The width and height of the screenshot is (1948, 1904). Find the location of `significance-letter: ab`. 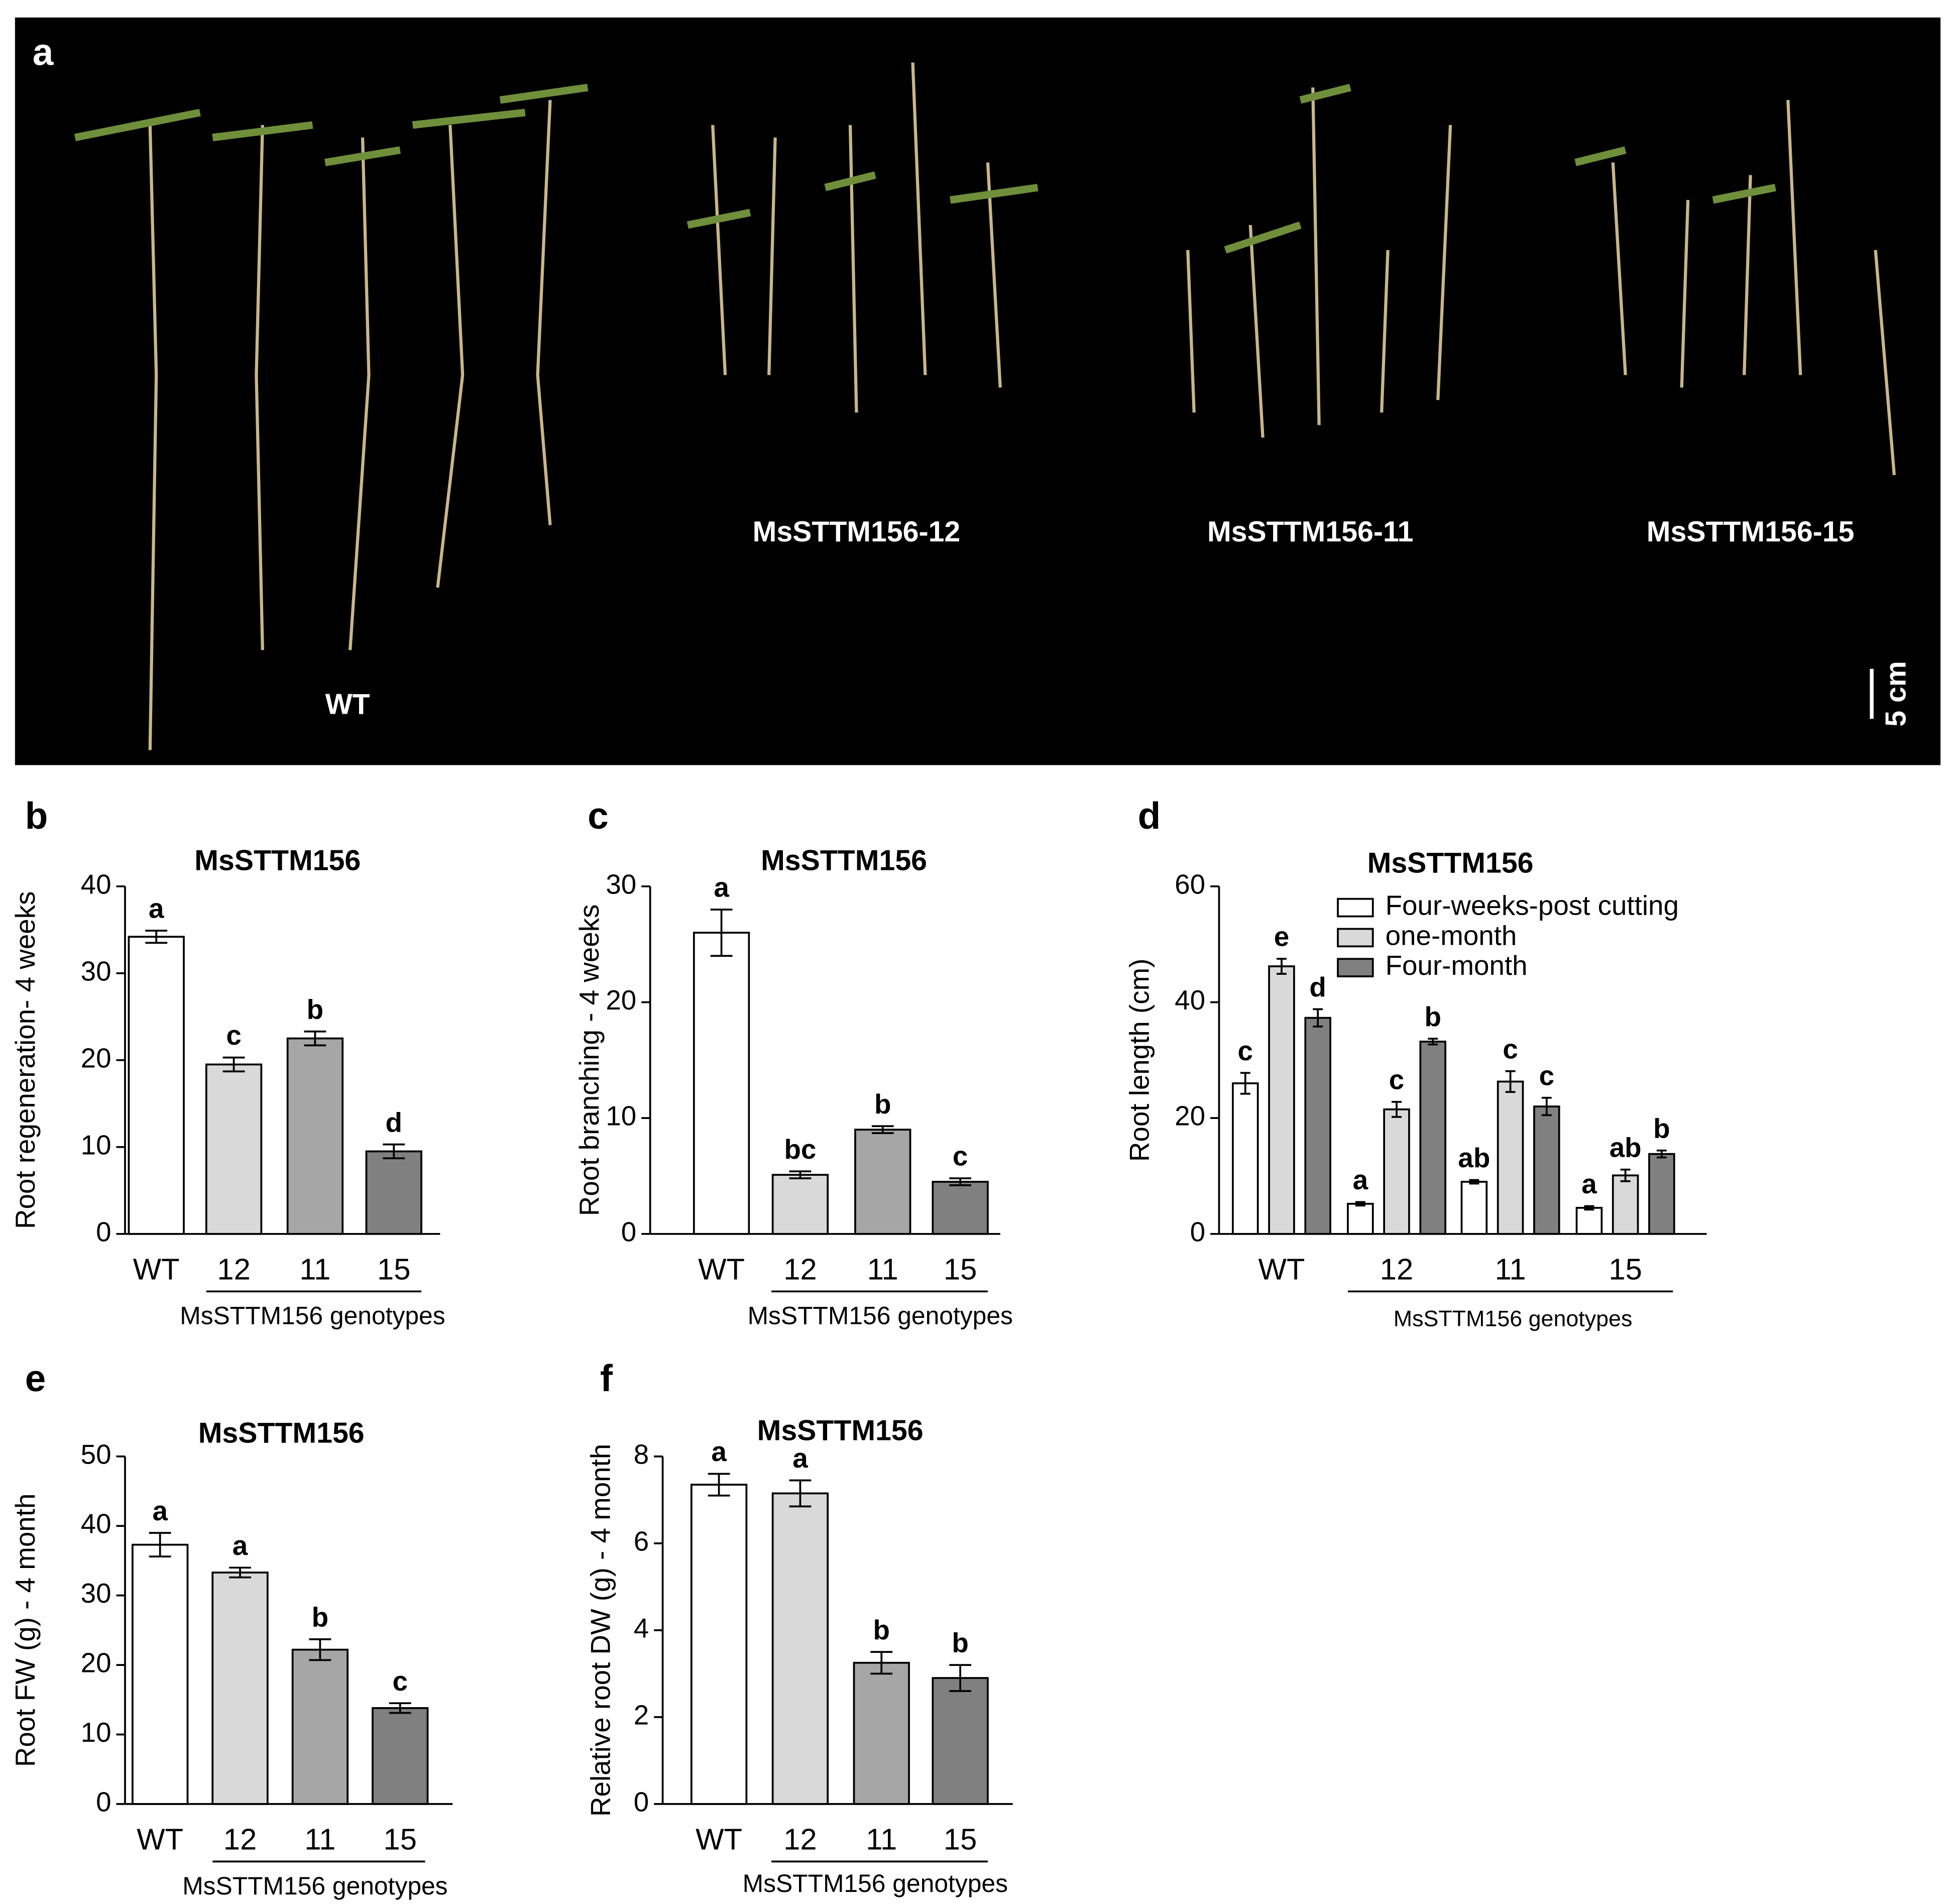

significance-letter: ab is located at coordinates (1626, 1147).